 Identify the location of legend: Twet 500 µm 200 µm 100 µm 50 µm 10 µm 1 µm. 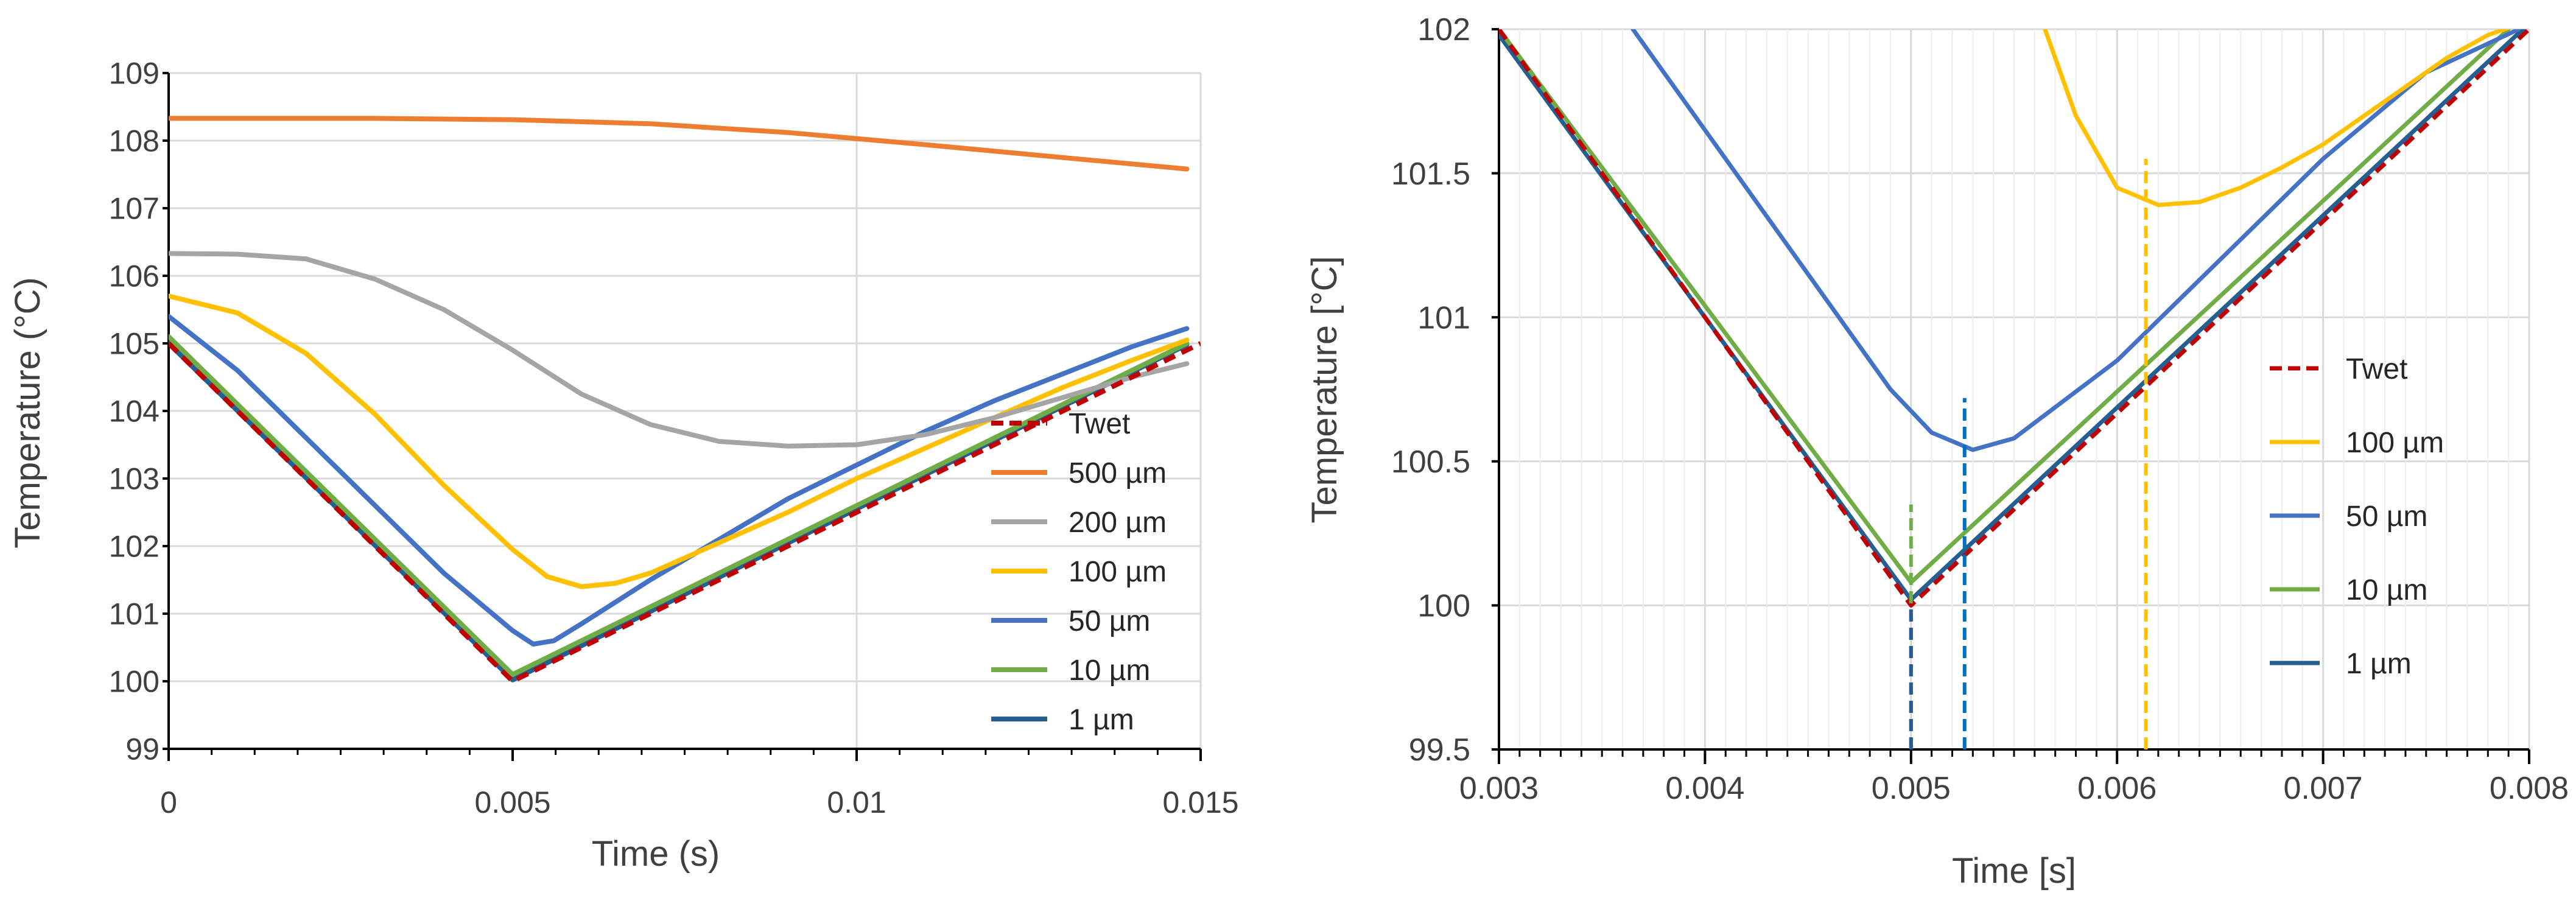
(1079, 572).